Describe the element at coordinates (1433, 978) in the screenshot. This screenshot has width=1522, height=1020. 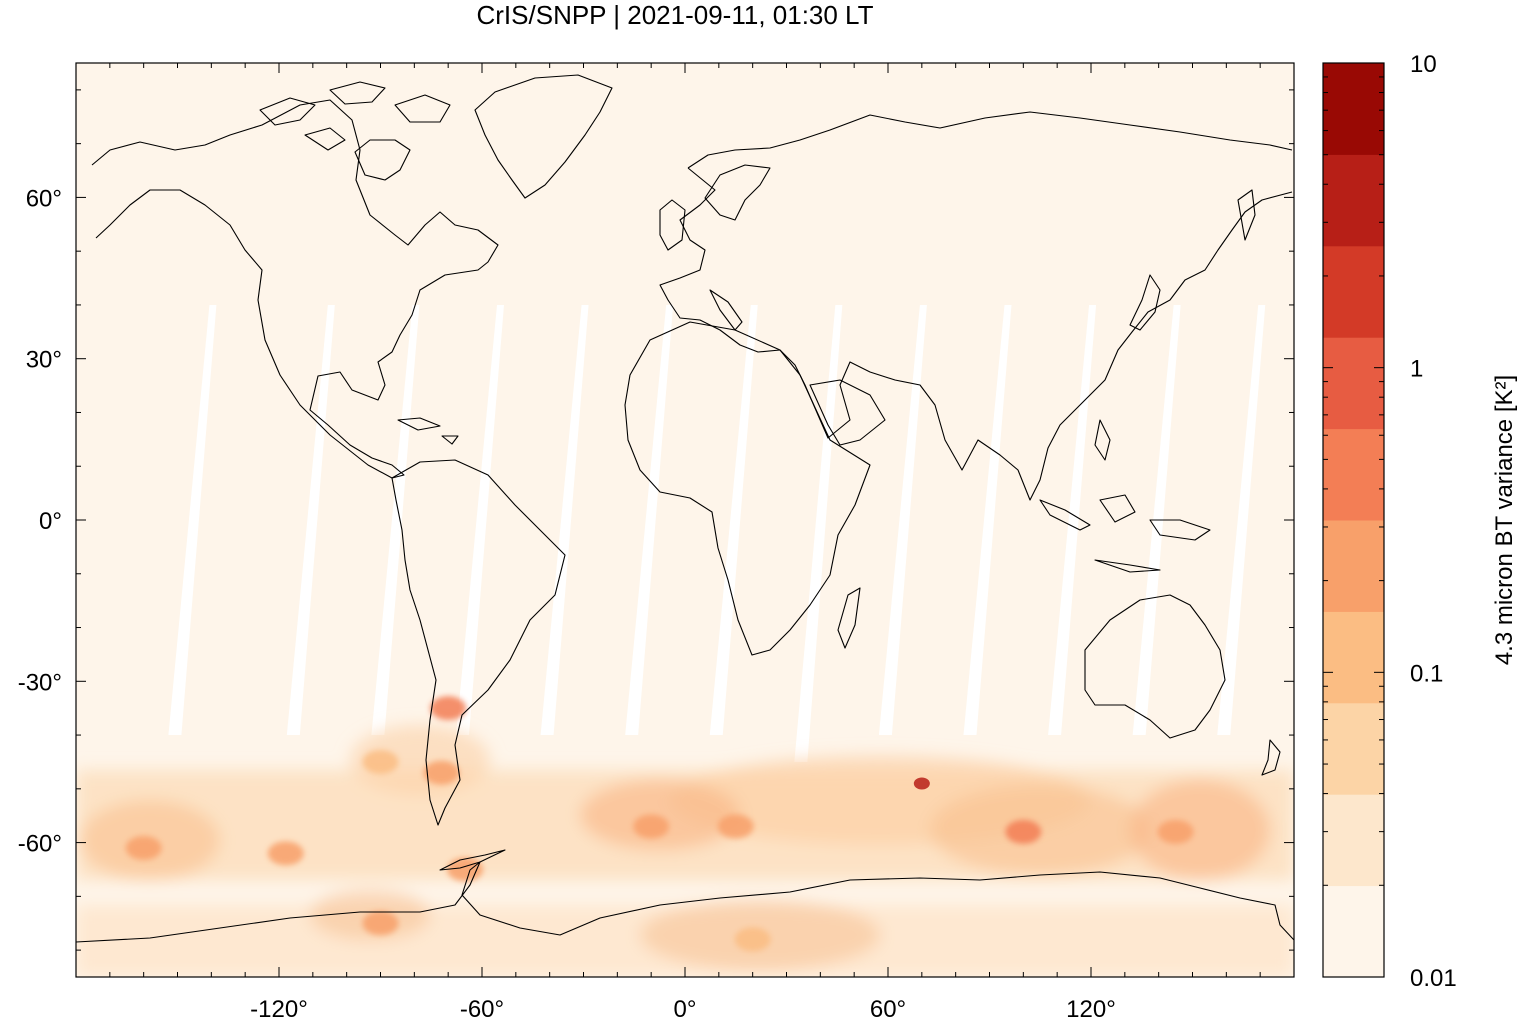
I see `colorbar-tick-label: 0.01` at that location.